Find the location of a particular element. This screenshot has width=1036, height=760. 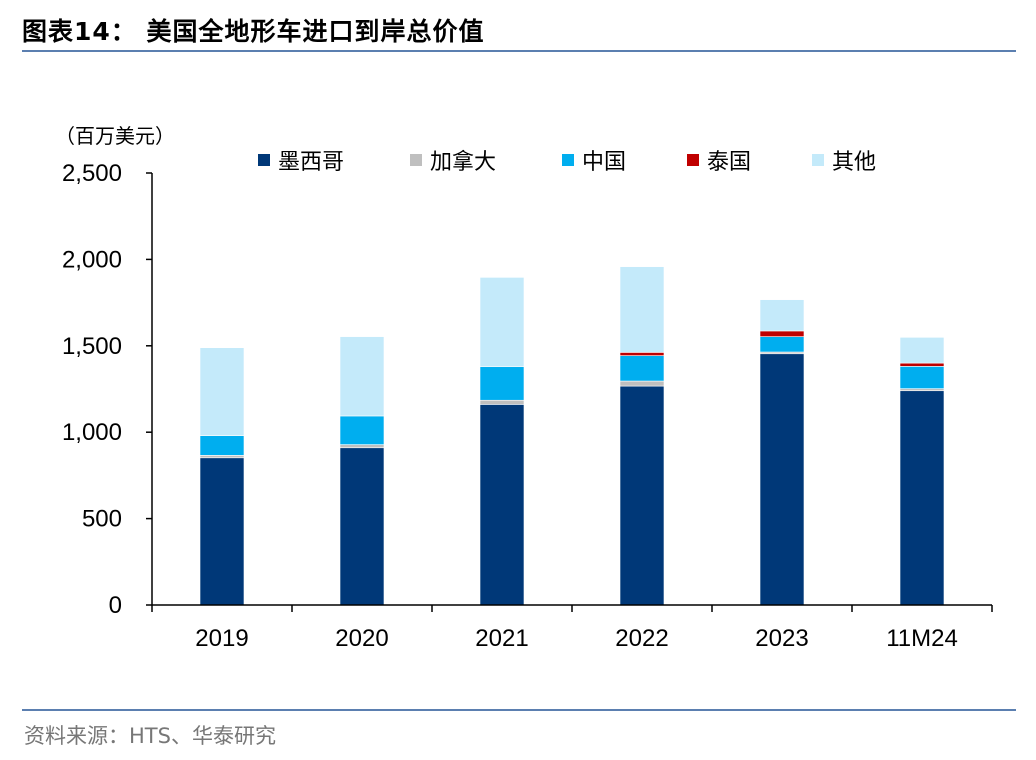

bar-segment-2023-泰国 is located at coordinates (782, 333).